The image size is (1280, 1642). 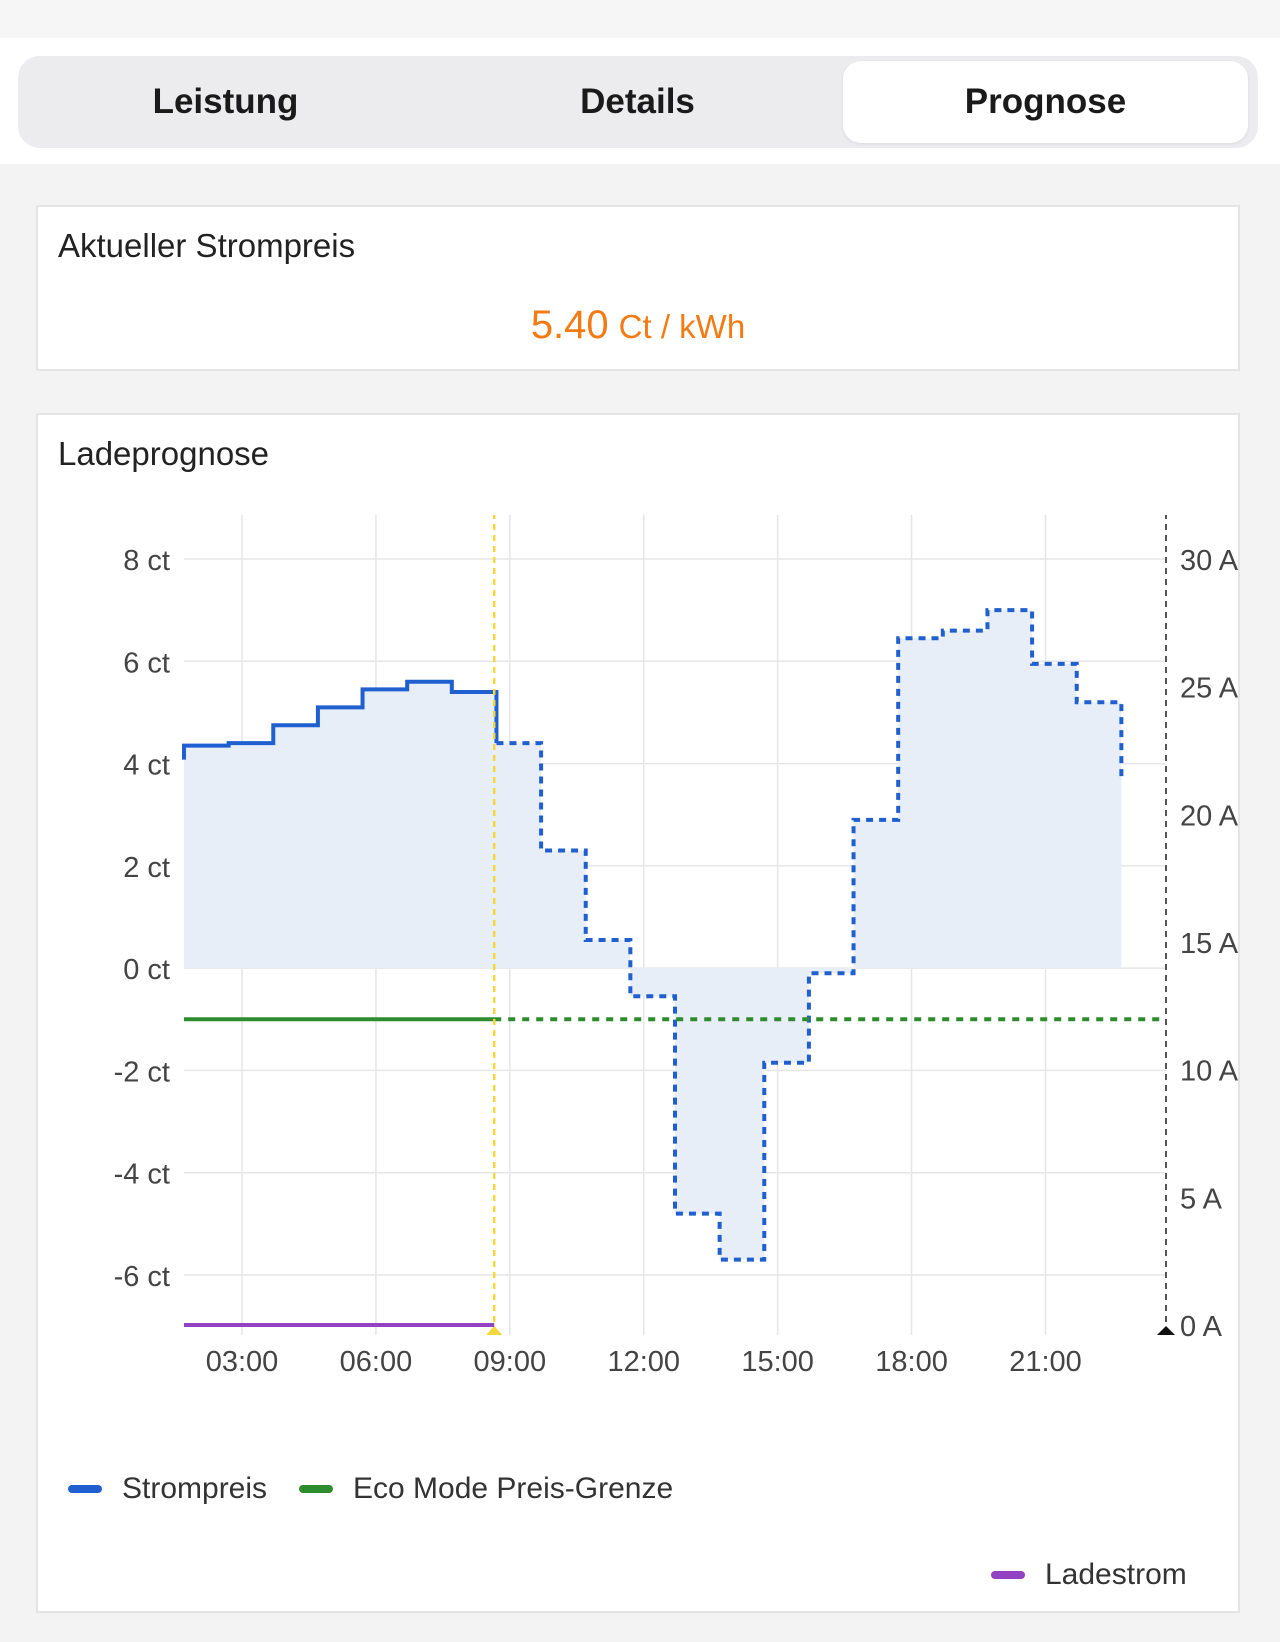 I want to click on legend-ladestrom: Ladestrom, so click(x=1089, y=1575).